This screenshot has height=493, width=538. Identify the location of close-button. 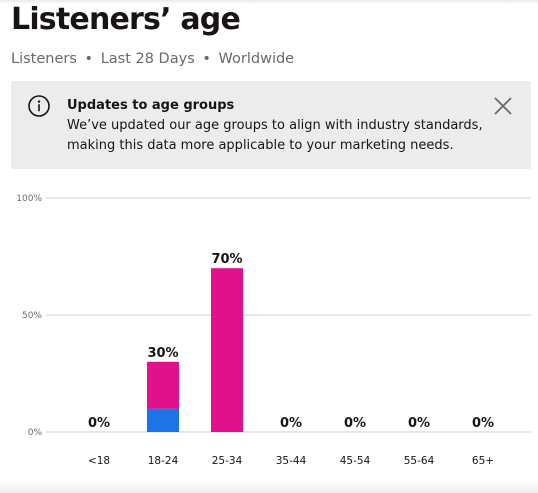
(503, 106).